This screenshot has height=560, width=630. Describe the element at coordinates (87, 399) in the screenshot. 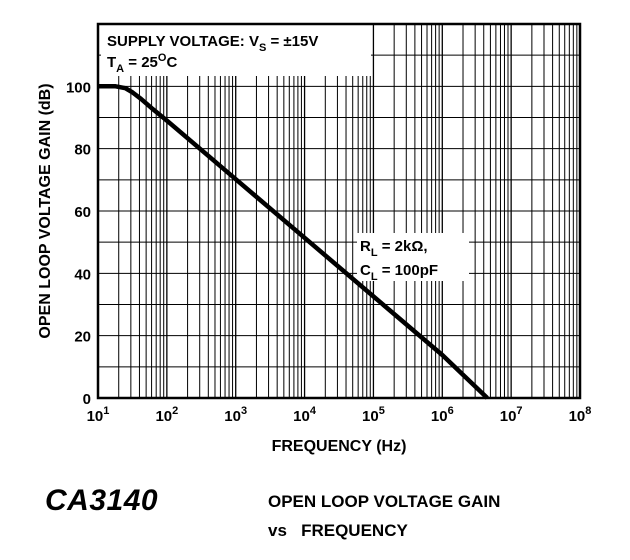

I see `y-tick-label: 0` at that location.